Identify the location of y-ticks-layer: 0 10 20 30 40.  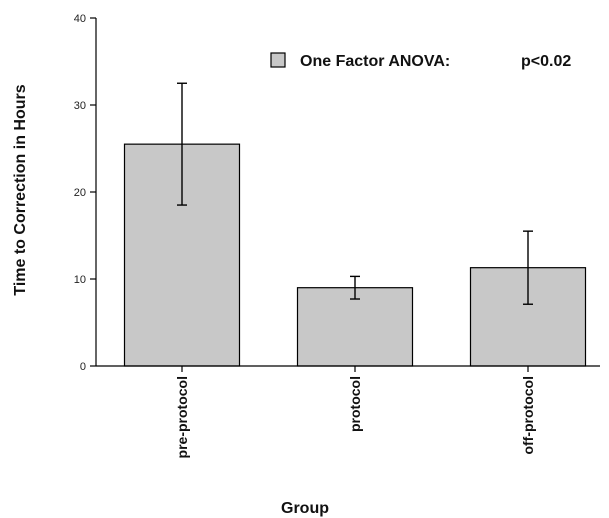
(85, 193).